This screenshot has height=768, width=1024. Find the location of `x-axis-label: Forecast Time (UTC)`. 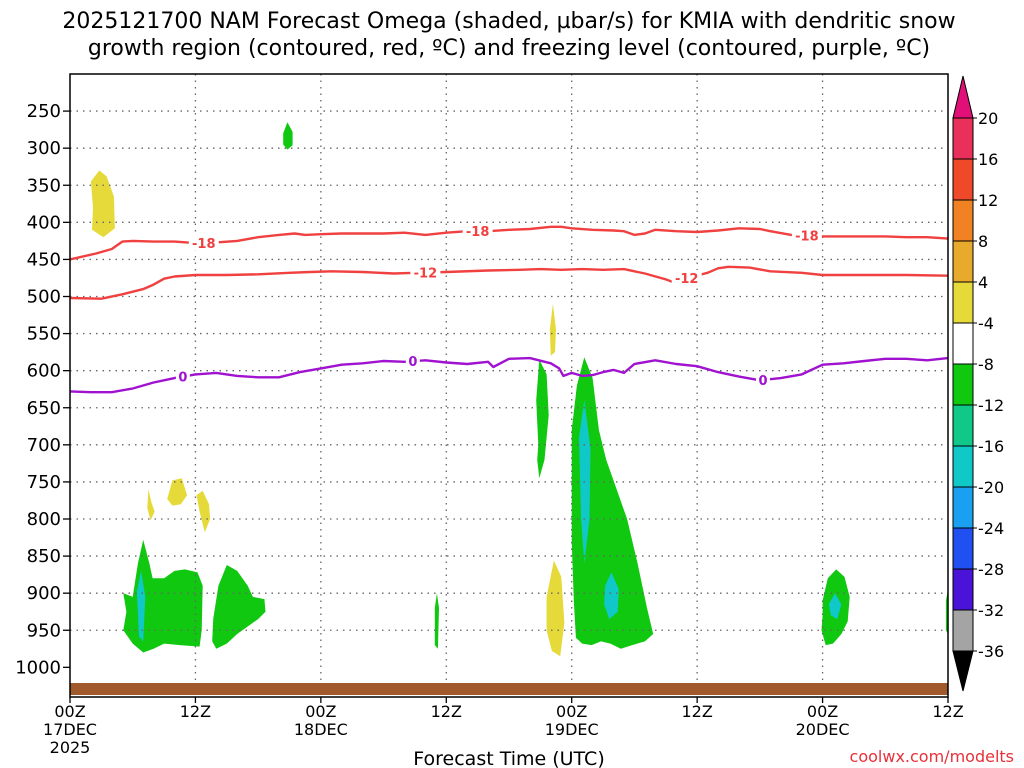

x-axis-label: Forecast Time (UTC) is located at coordinates (508, 758).